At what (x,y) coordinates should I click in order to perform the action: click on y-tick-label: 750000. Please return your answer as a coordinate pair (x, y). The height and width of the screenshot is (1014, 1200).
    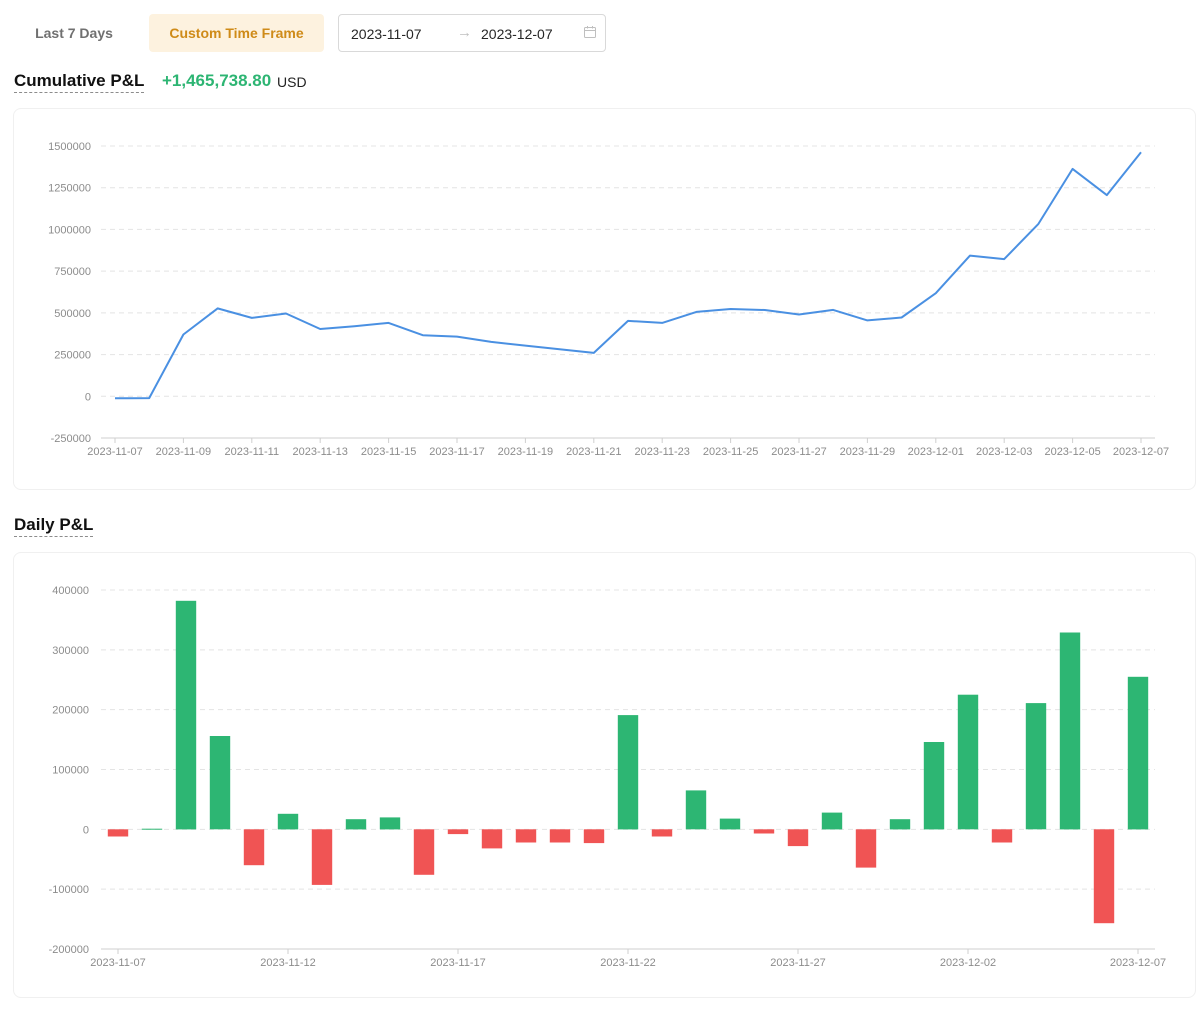
    Looking at the image, I should click on (72, 272).